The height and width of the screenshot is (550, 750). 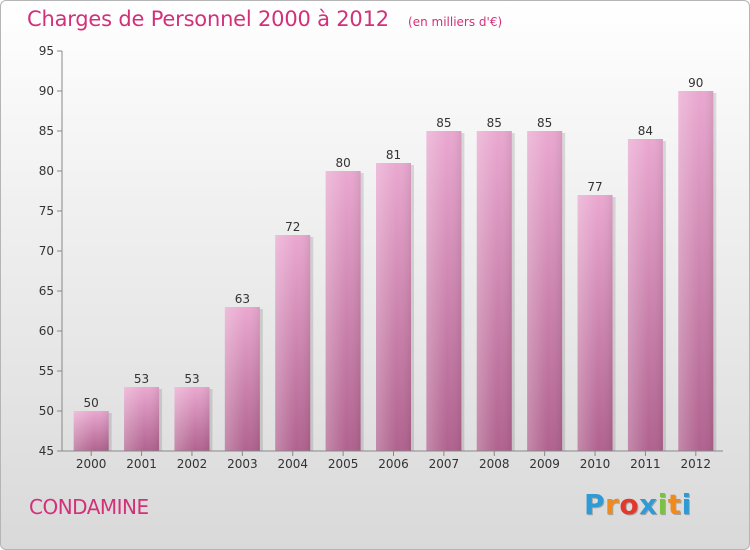 What do you see at coordinates (455, 22) in the screenshot?
I see `chart-unit-note: (en milliers d'€)` at bounding box center [455, 22].